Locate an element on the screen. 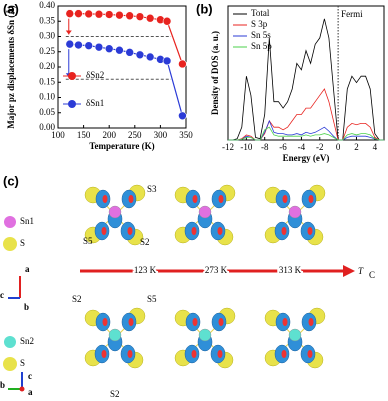 This screenshot has height=401, width=388. y-tick-label: 0.05 is located at coordinates (47, 112).